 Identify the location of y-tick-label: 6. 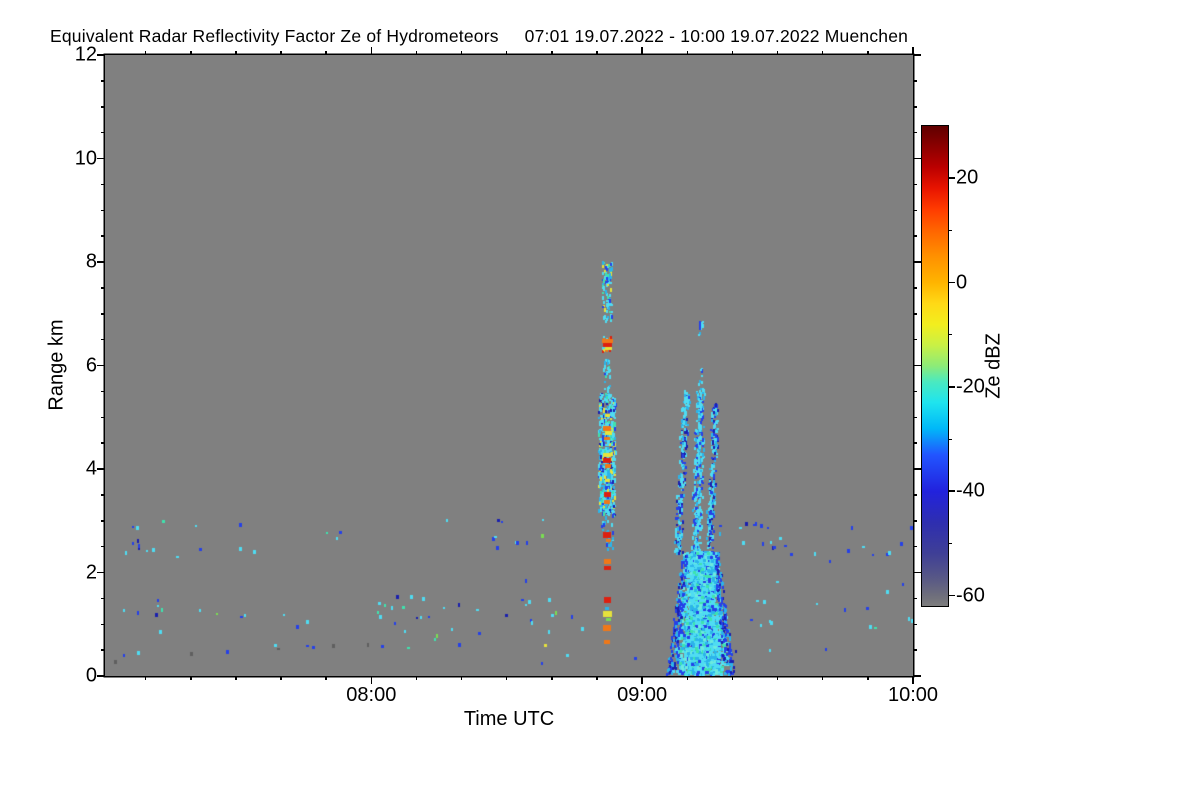
(91, 365).